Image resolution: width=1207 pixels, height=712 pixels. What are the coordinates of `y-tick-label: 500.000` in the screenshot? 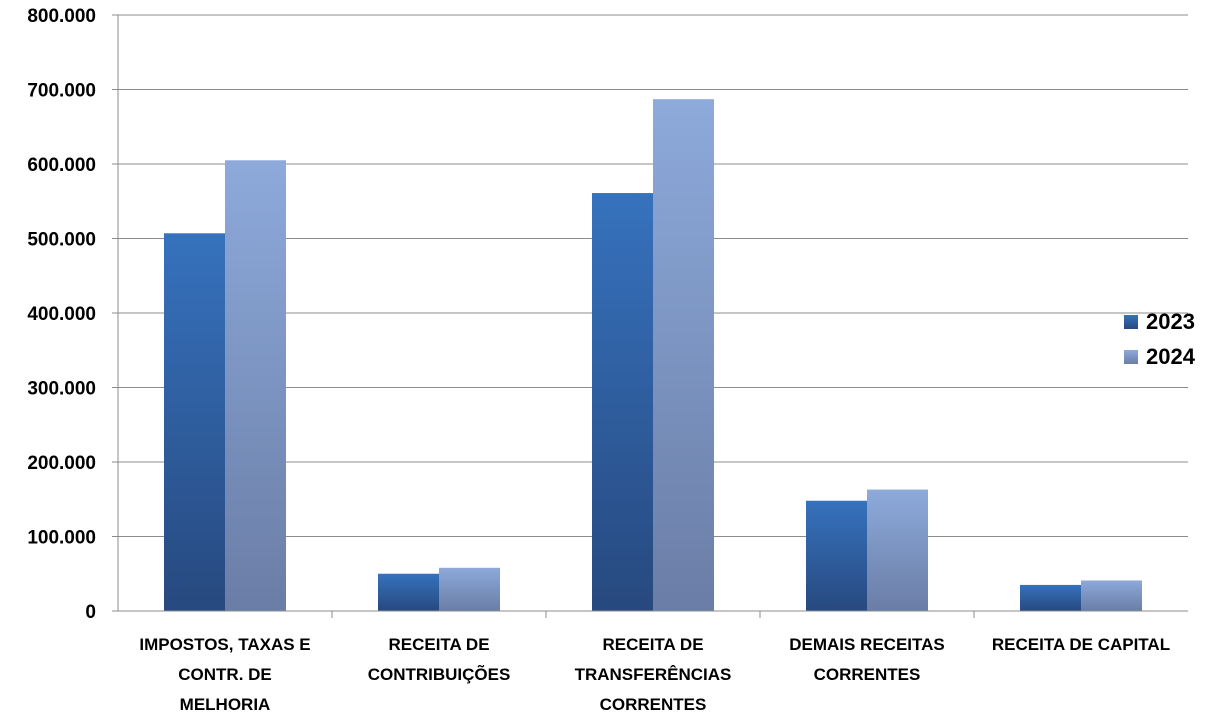 It's located at (61, 240).